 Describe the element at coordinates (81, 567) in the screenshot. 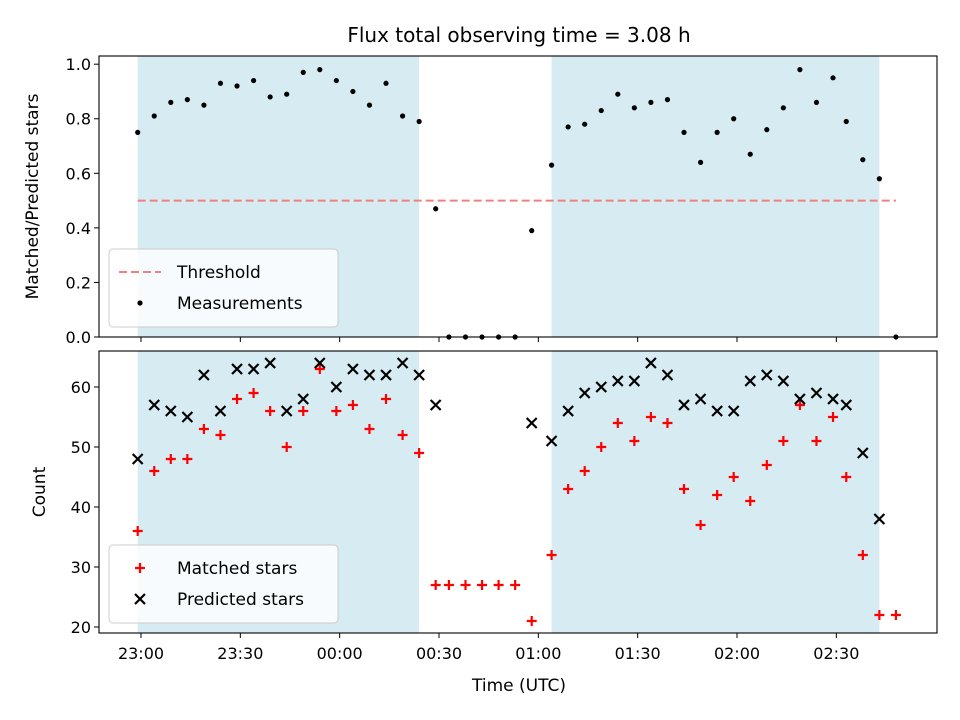

I see `y-tick-label: 30` at that location.